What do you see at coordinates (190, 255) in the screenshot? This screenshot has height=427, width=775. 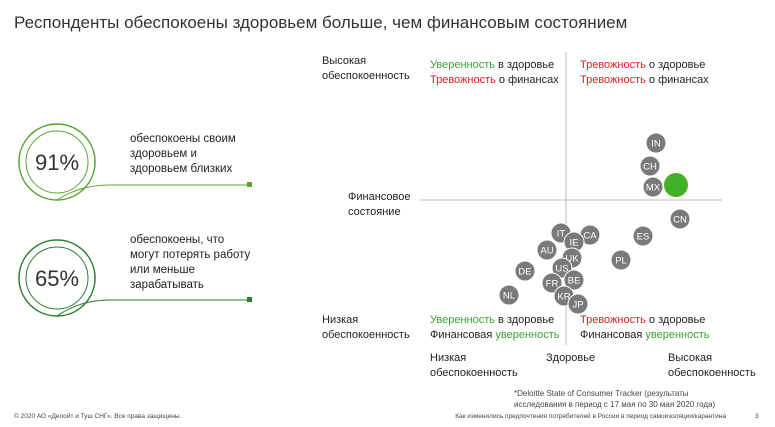 I see `stat-text: могут потерять работу` at bounding box center [190, 255].